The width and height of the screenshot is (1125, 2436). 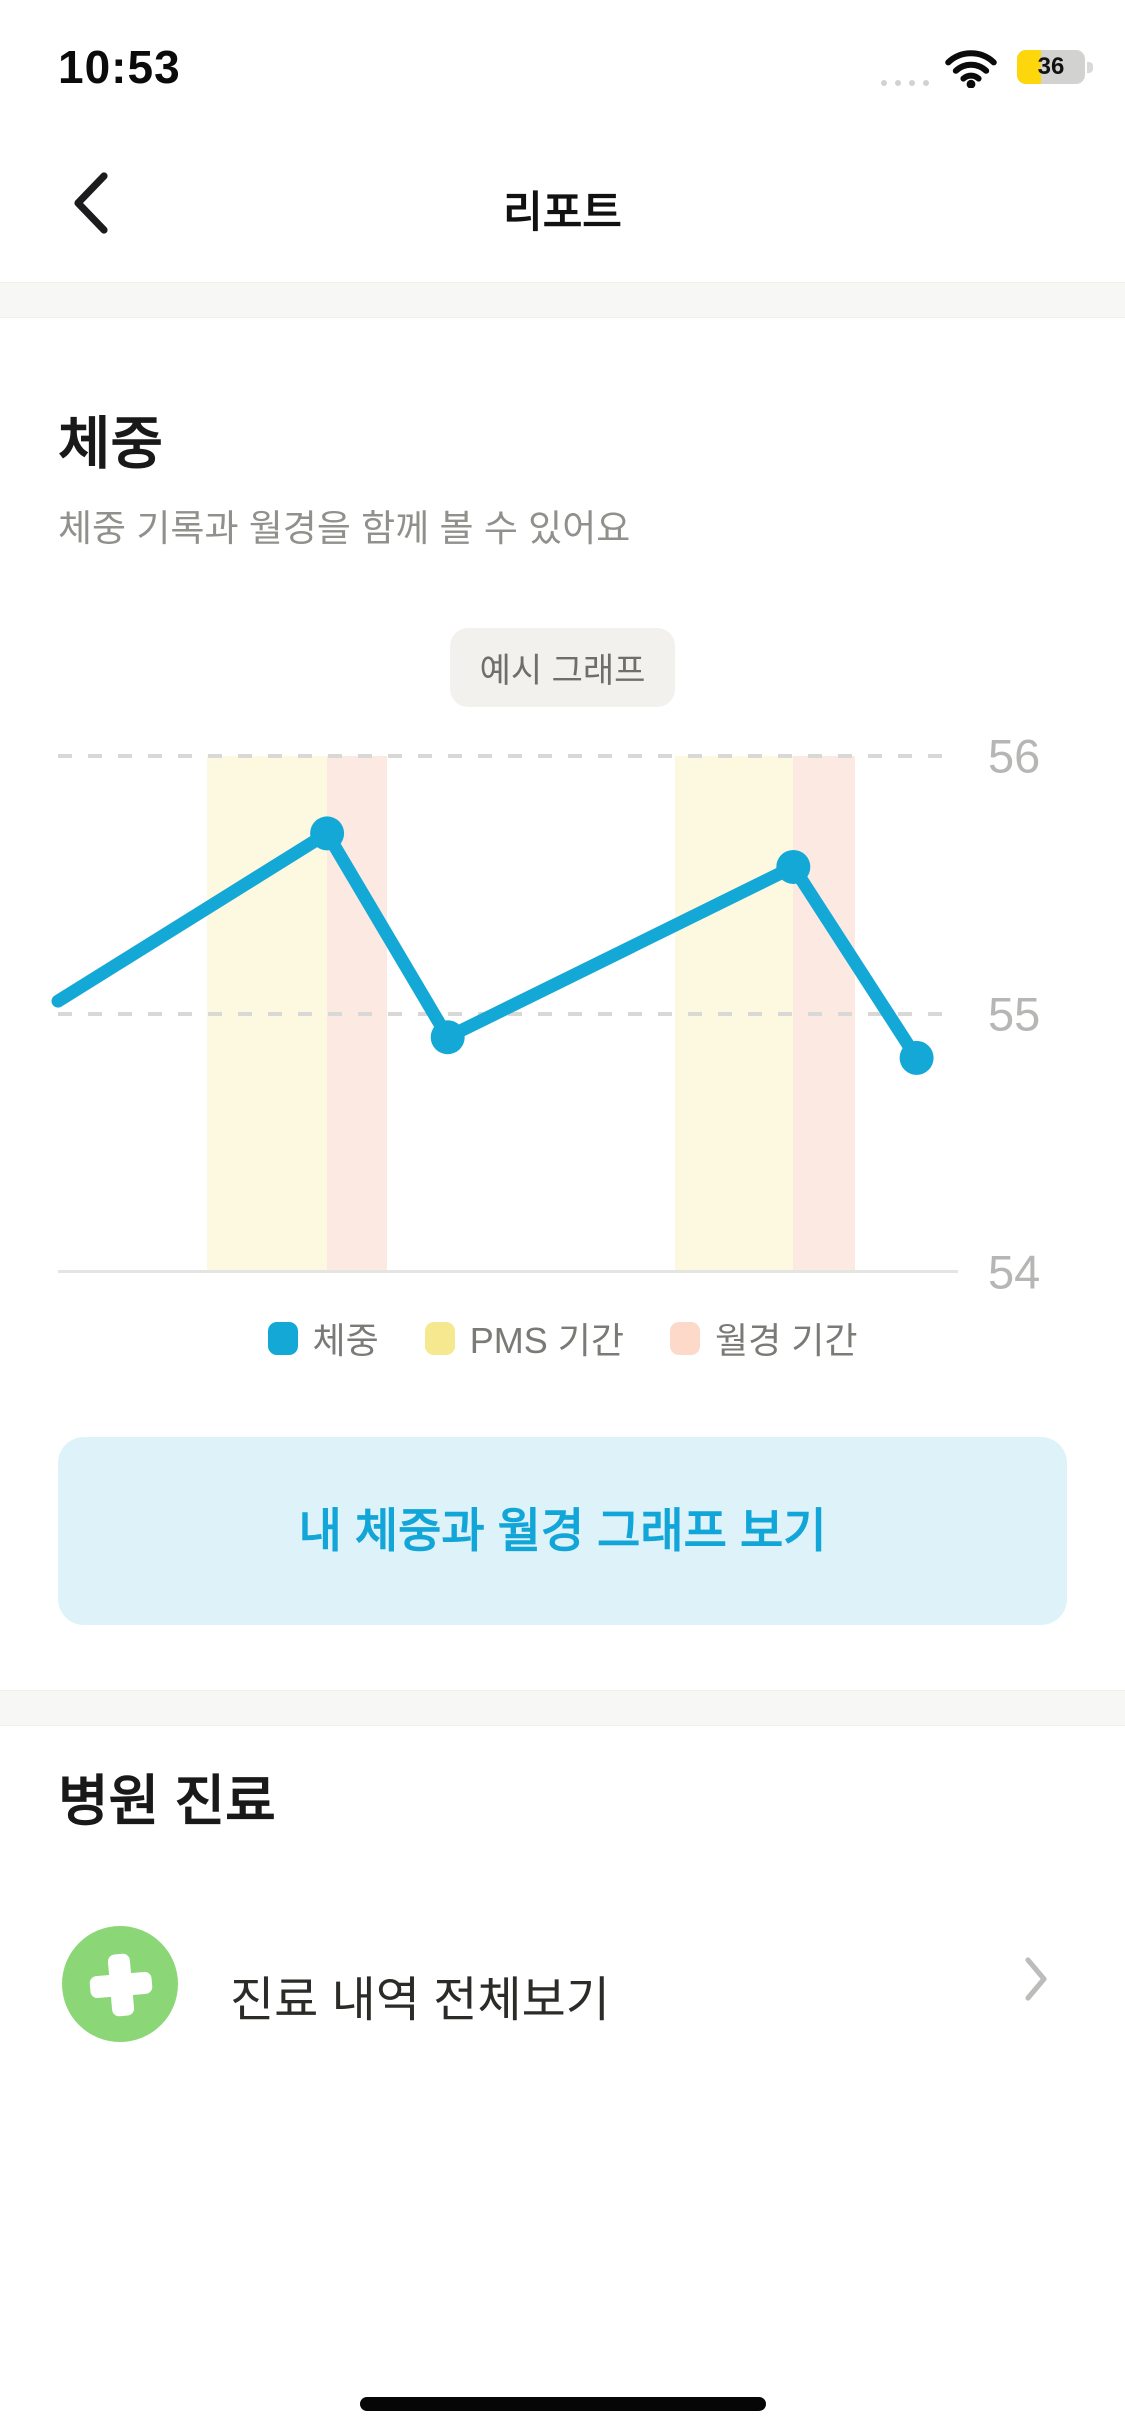 I want to click on battery-percent: 36, so click(x=1051, y=66).